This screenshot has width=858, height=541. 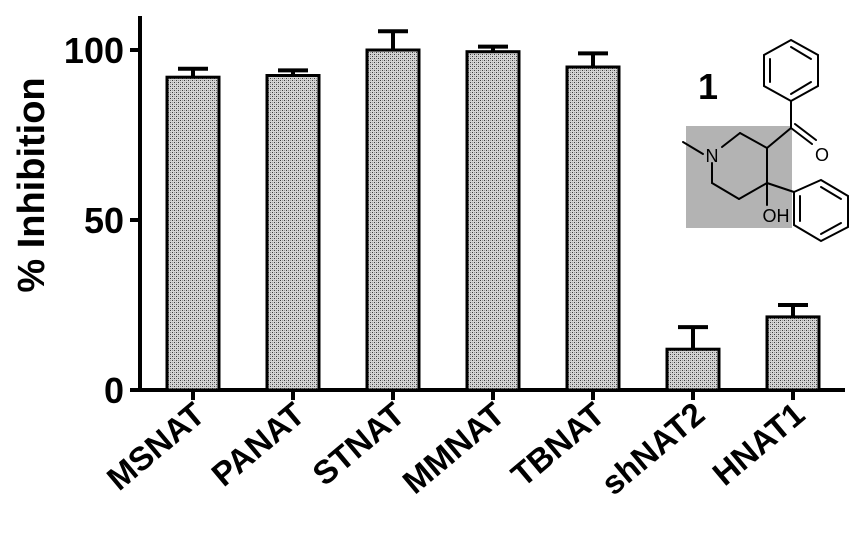 I want to click on x-tick-label: MMNAT, so click(x=454, y=448).